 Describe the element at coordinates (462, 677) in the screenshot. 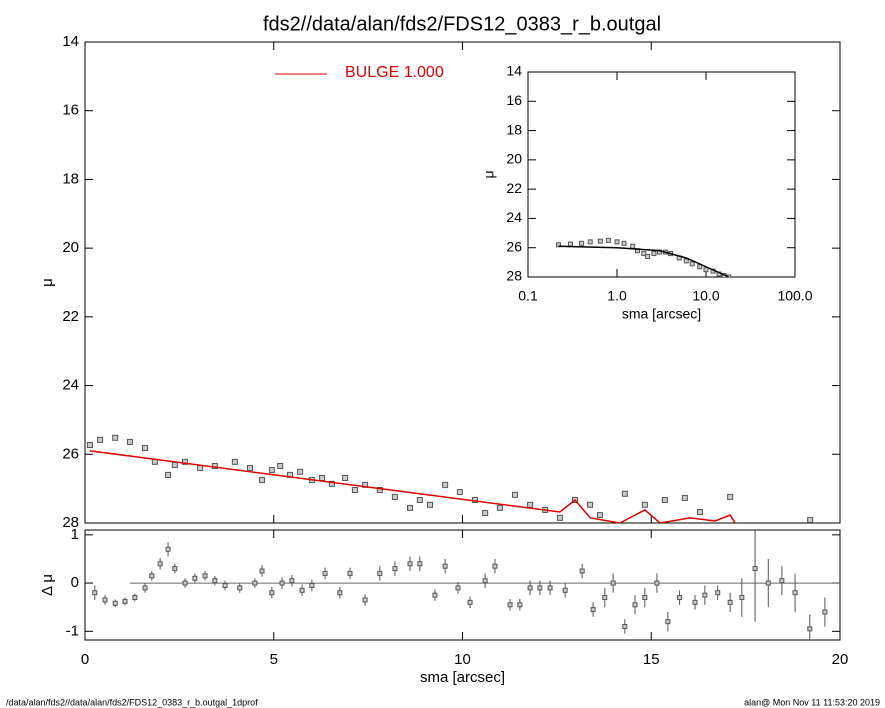

I see `x-axis-label: sma [arcsec]` at that location.